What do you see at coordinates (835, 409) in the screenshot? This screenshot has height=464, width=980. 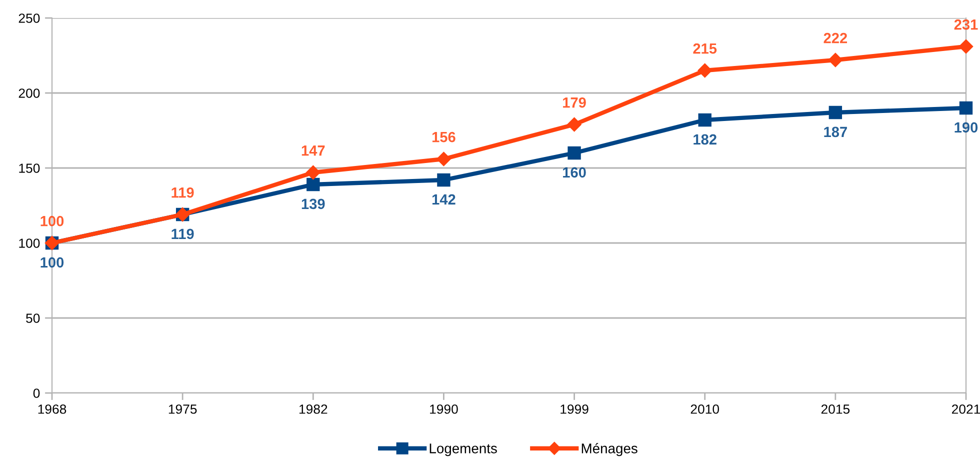 I see `x-tick-label: 2015` at bounding box center [835, 409].